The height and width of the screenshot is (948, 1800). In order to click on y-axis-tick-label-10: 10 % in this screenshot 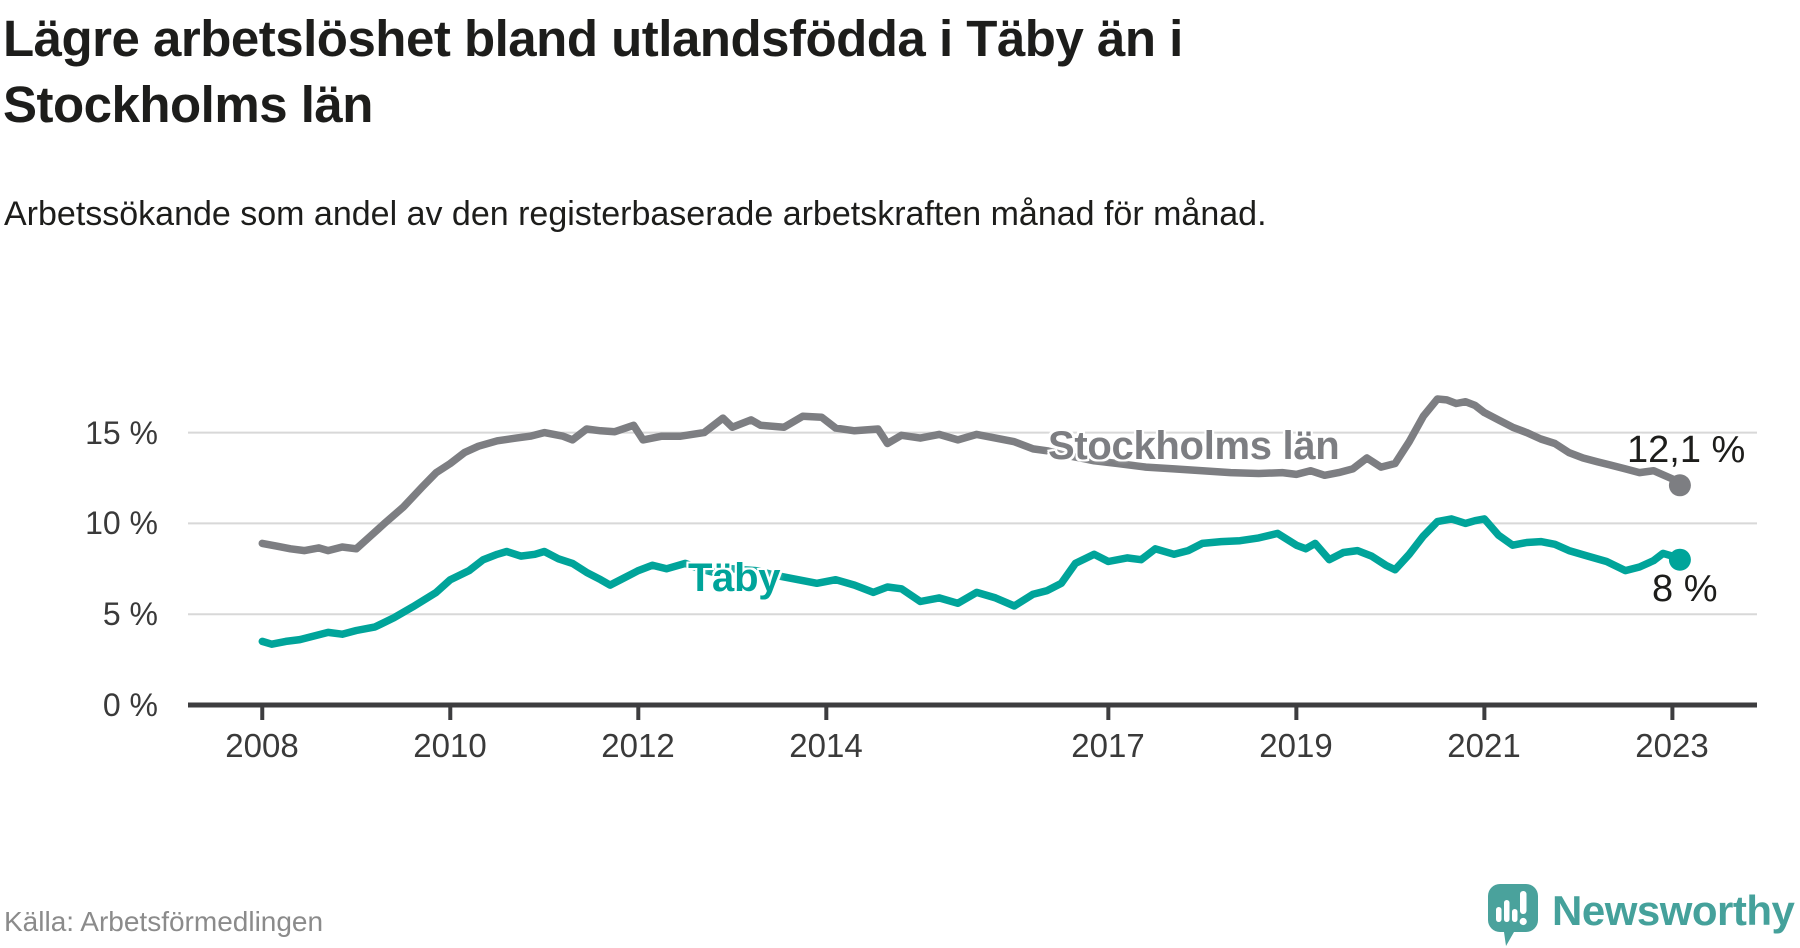, I will do `click(121, 523)`.